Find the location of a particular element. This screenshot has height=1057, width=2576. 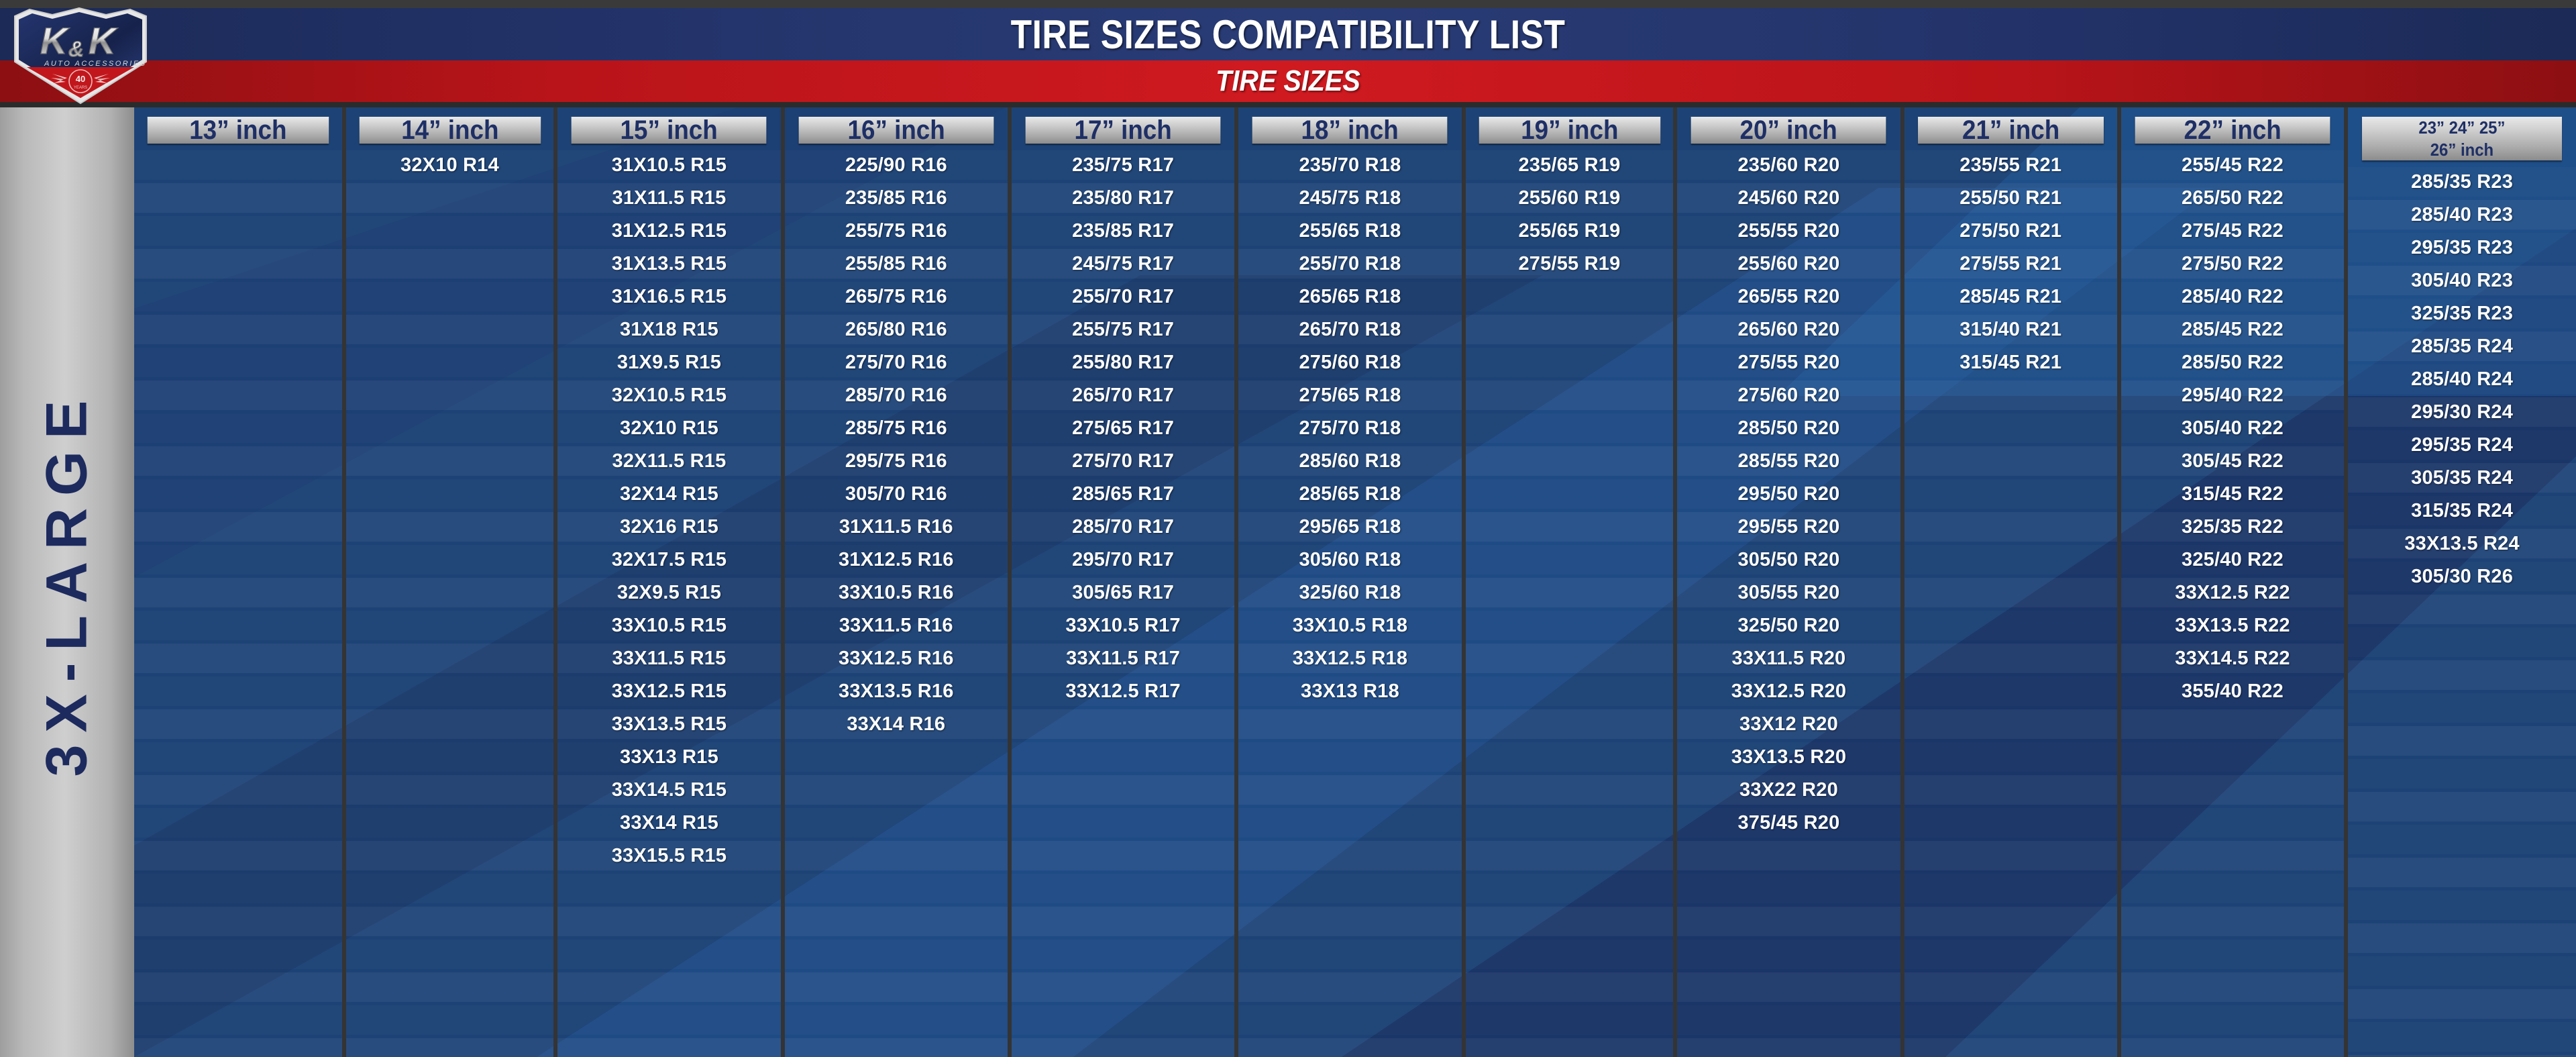

page-title: TIRE SIZES COMPATIBILITY LIST is located at coordinates (1288, 34).